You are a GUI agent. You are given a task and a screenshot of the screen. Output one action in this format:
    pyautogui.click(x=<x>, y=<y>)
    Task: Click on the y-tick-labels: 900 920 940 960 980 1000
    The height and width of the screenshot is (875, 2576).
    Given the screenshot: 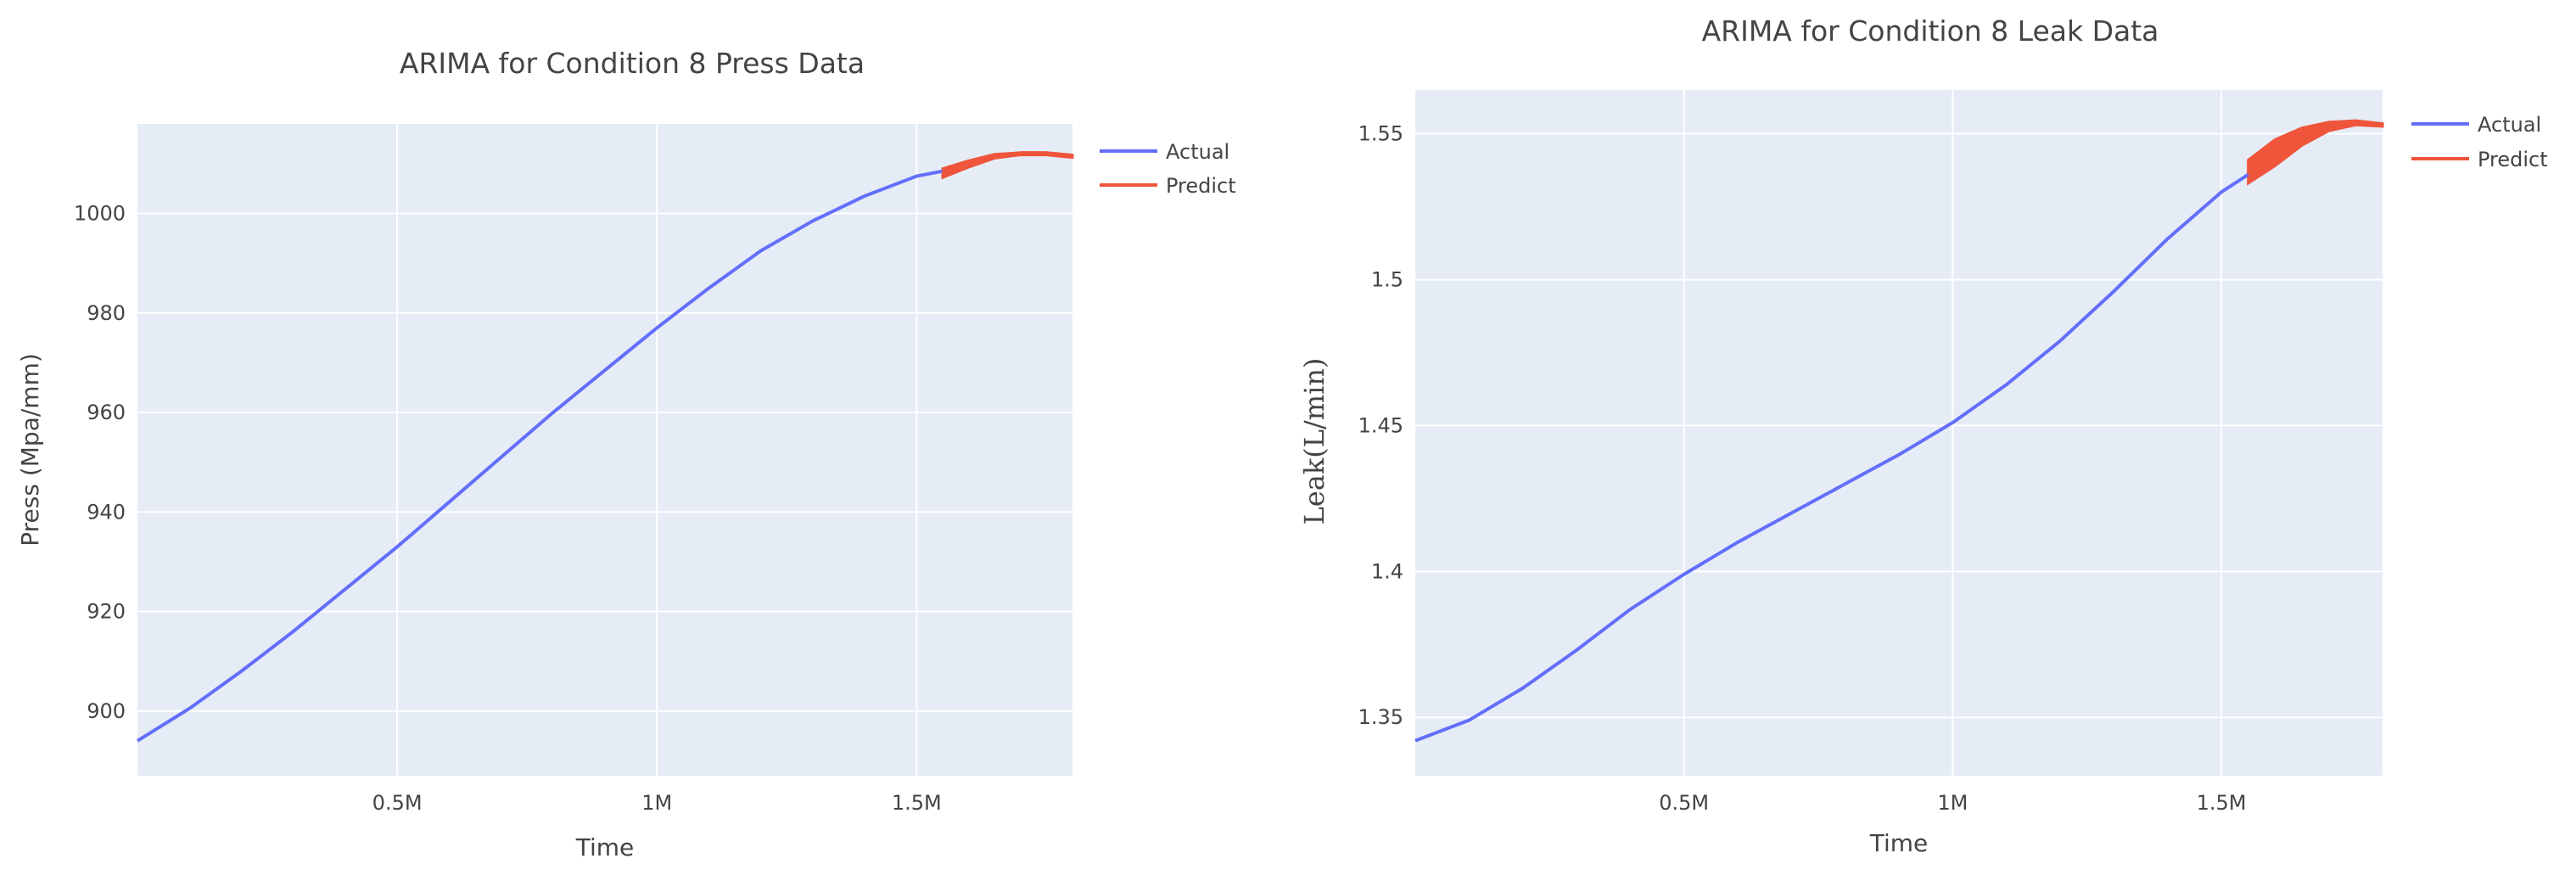 What is the action you would take?
    pyautogui.click(x=100, y=462)
    